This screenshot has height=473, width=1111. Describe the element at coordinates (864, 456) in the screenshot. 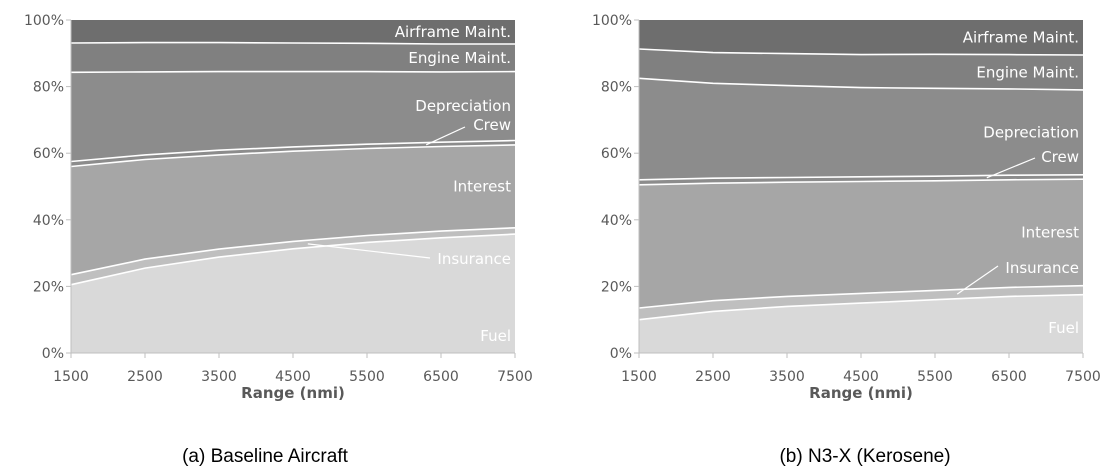

I see `panel-caption: (b) N3-X (Kerosene)` at that location.